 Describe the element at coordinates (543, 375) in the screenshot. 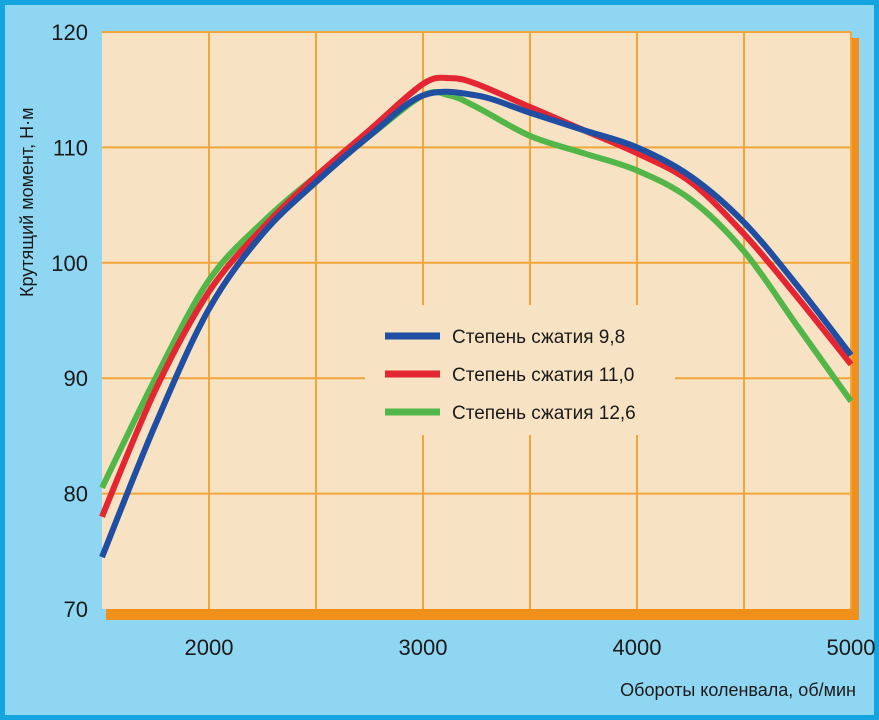

I see `legend-label: Степень сжатия 11,0` at that location.